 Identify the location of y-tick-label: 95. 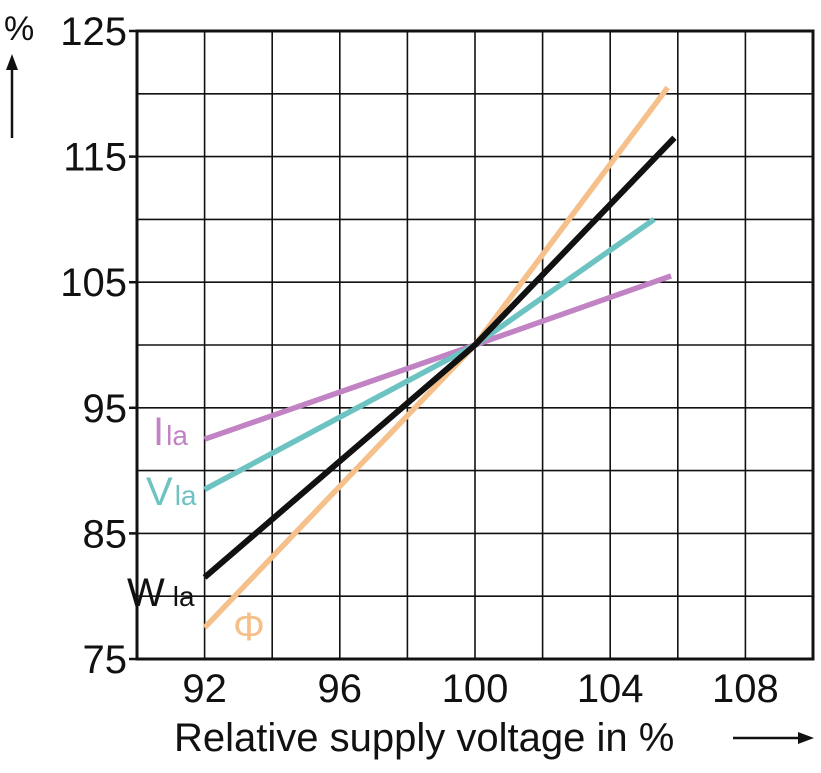
(105, 409).